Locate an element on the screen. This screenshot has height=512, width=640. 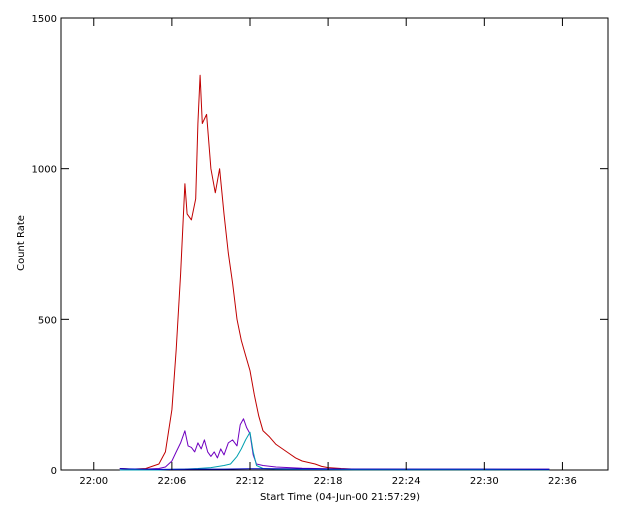
x-tick-label: 22:00 is located at coordinates (93, 481).